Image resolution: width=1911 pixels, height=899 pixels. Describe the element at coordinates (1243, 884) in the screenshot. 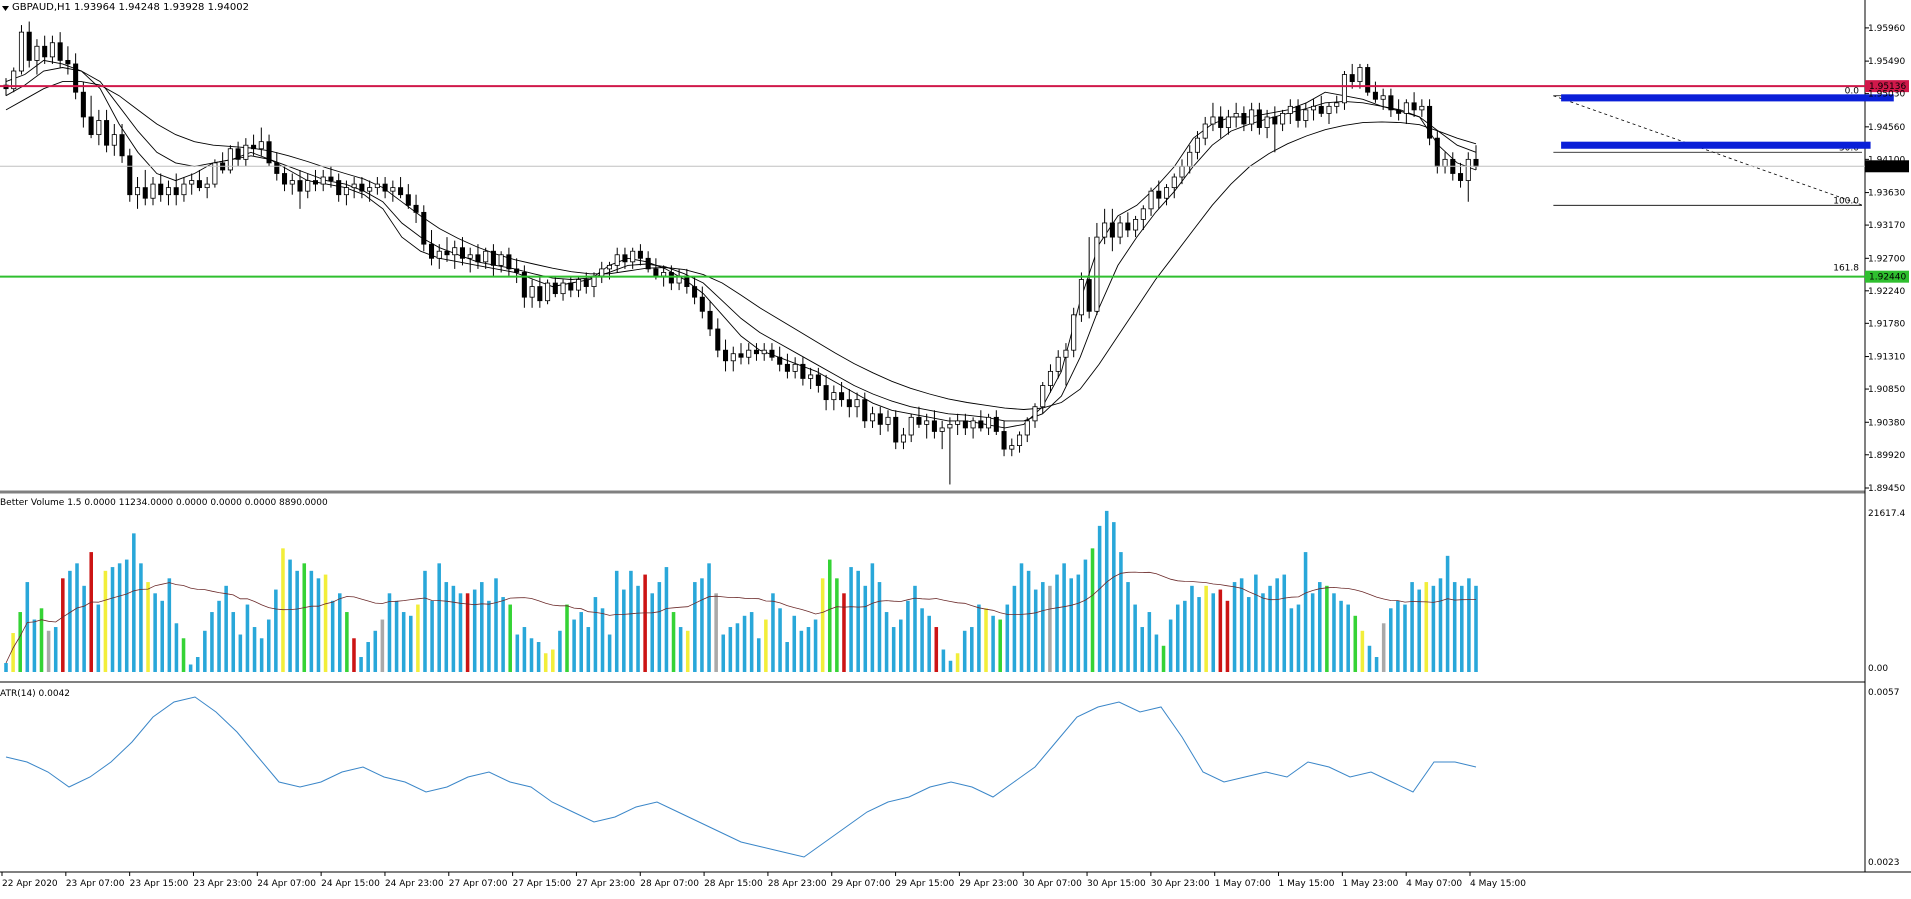

I see `time-tick-label: 1 May 07:00` at that location.